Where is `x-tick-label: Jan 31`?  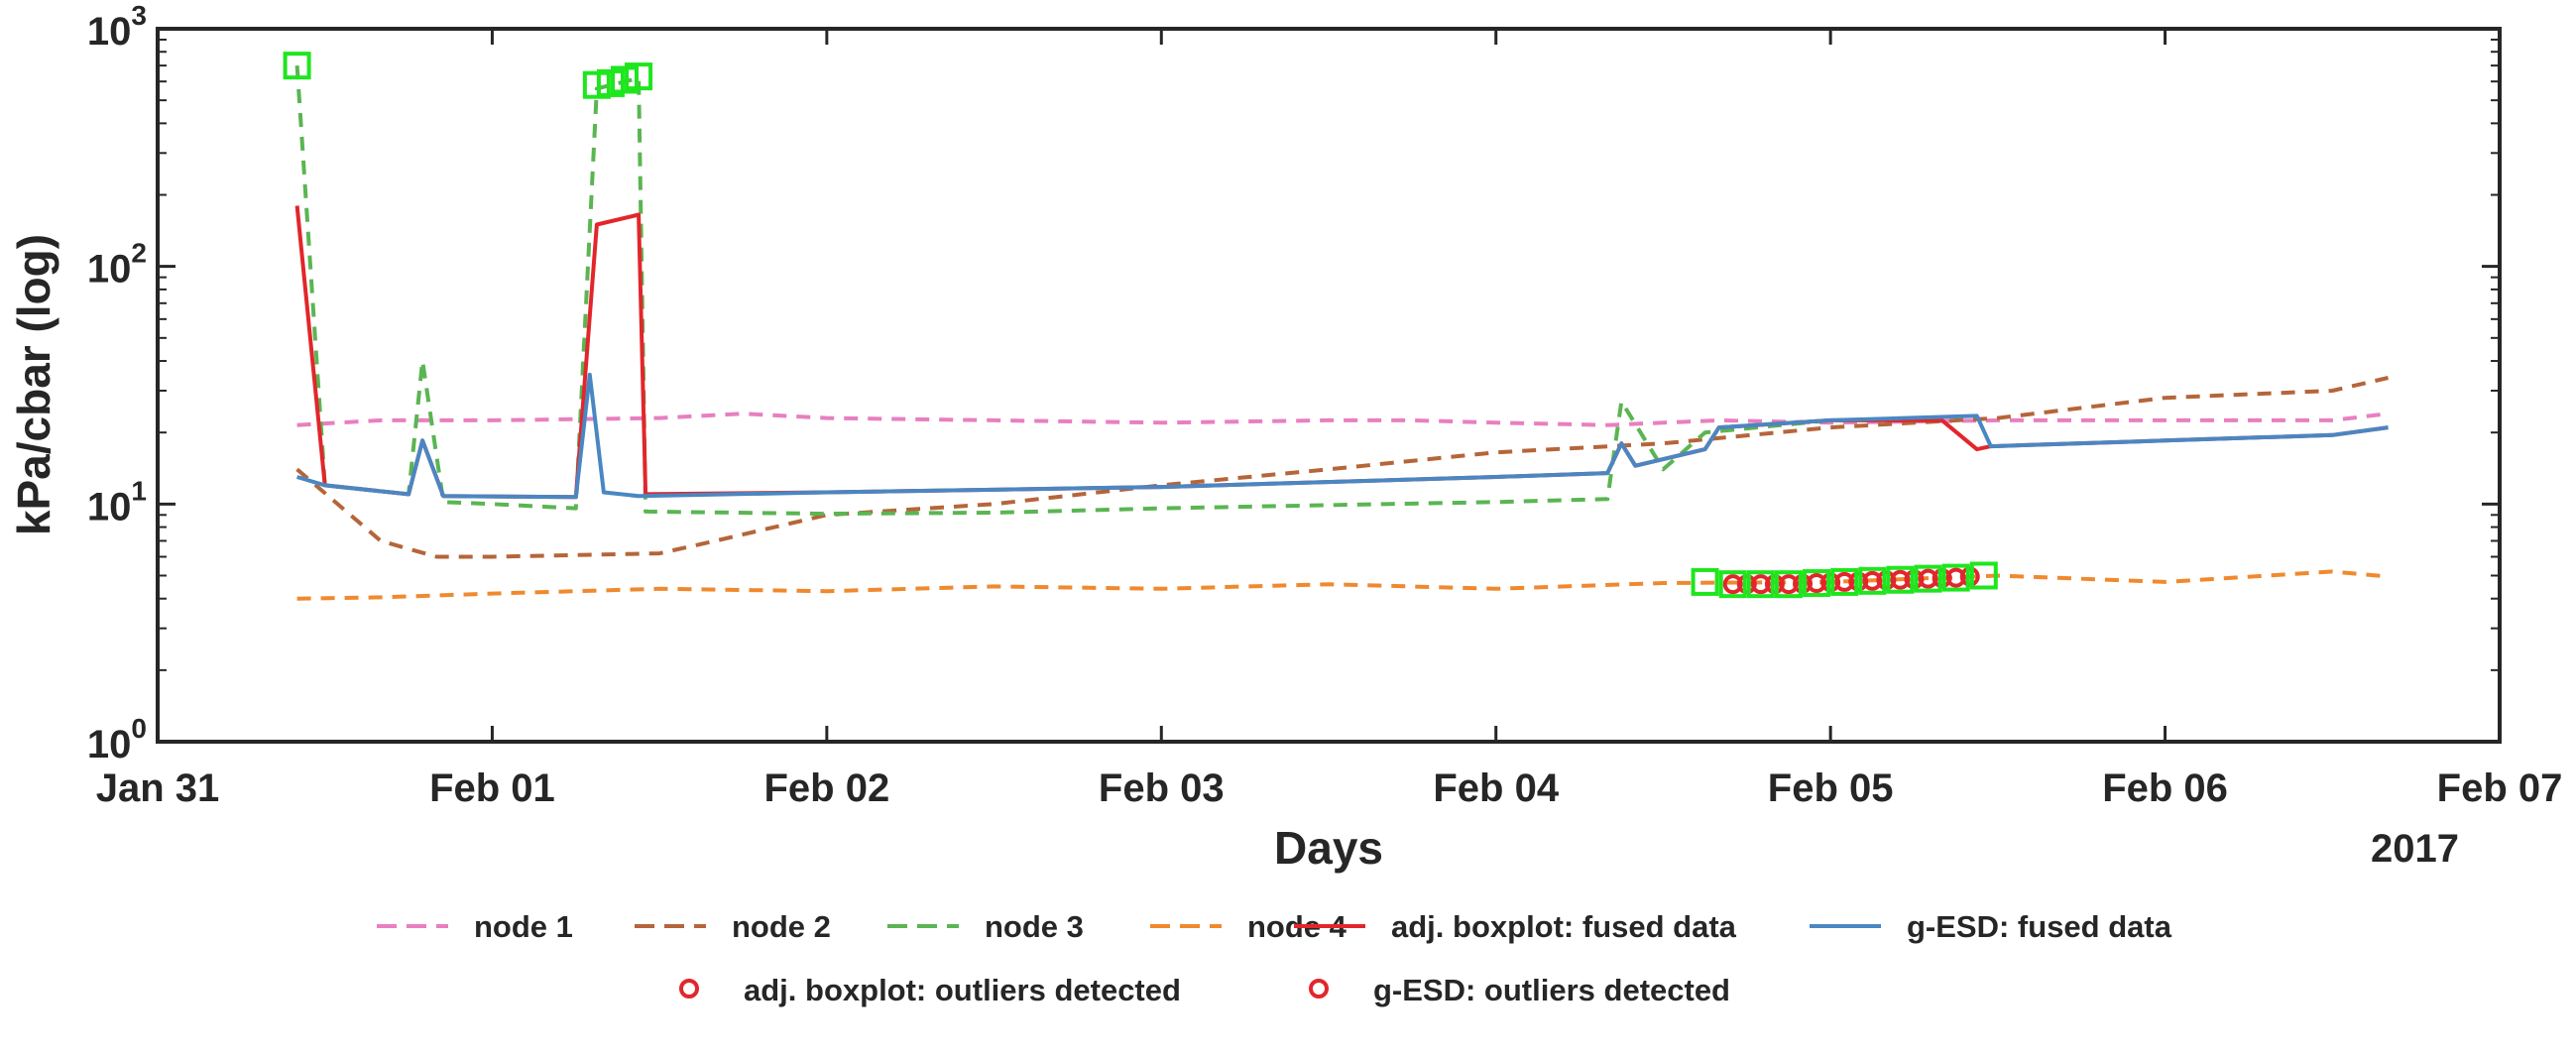 x-tick-label: Jan 31 is located at coordinates (158, 788).